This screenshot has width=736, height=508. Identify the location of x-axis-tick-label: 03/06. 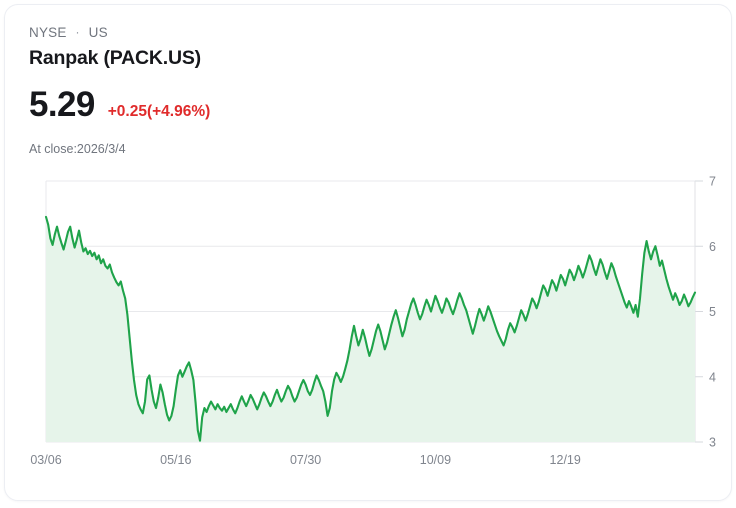
(45, 460).